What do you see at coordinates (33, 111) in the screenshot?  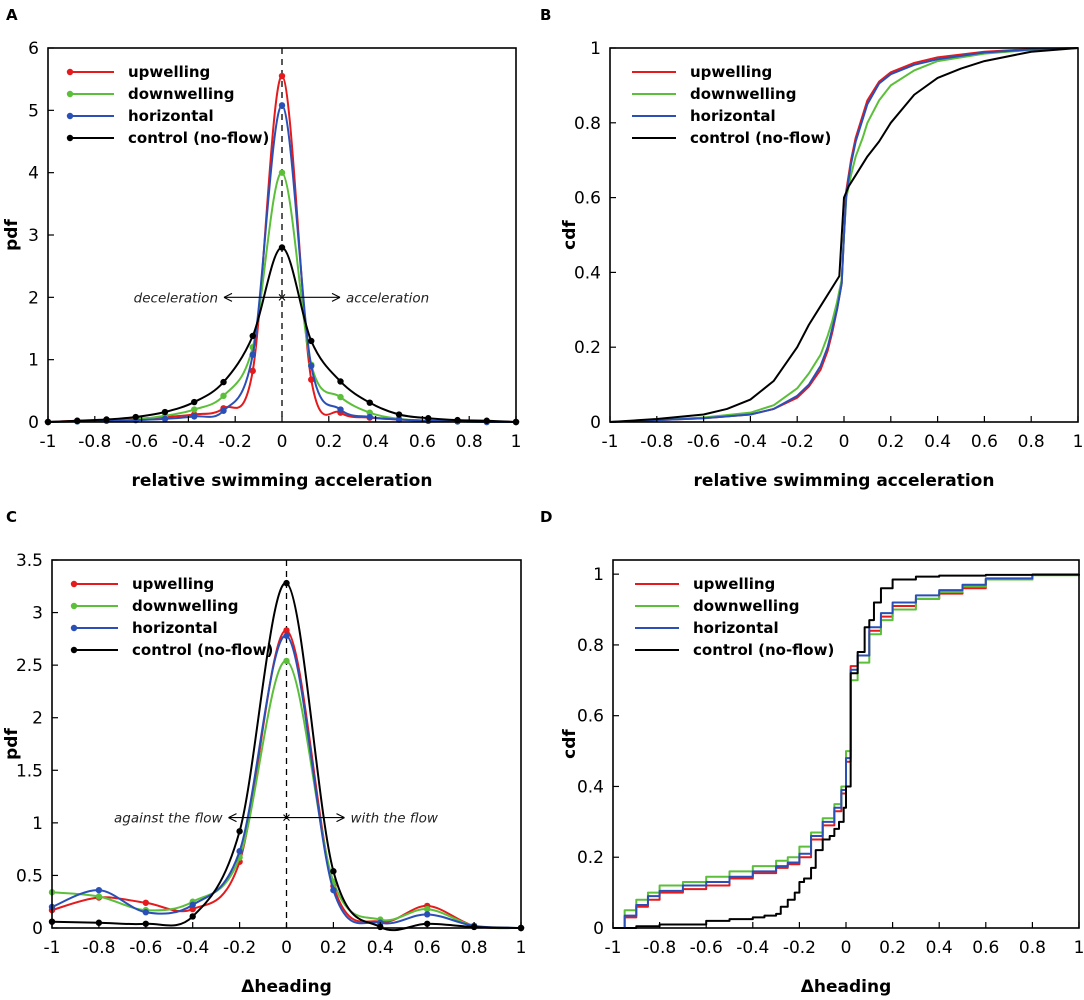 I see `y-tick-label: 5` at bounding box center [33, 111].